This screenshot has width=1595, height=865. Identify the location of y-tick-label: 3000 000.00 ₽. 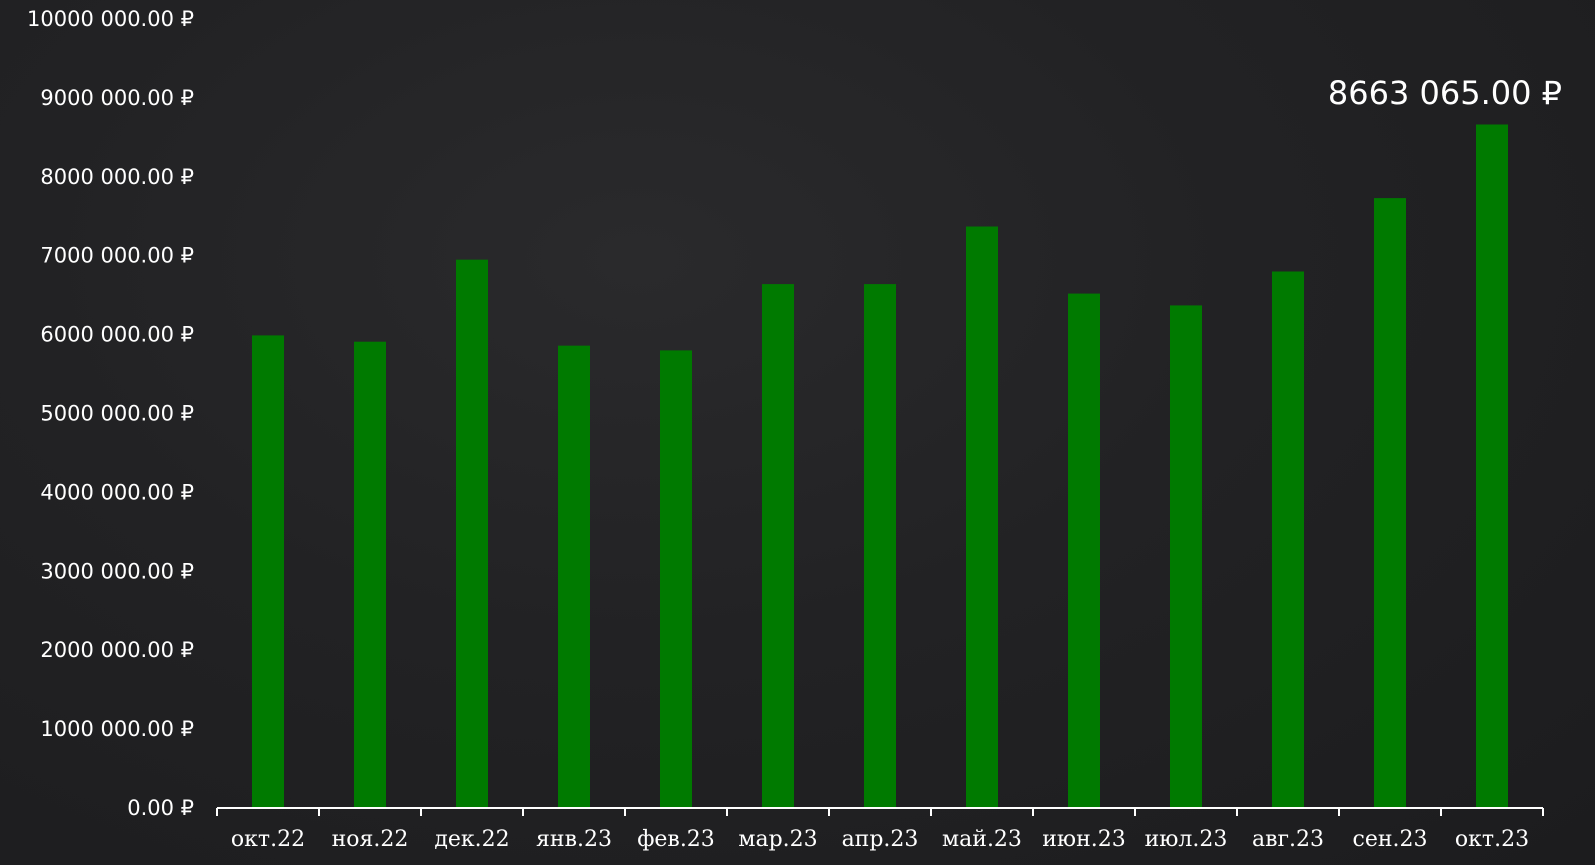
(117, 571).